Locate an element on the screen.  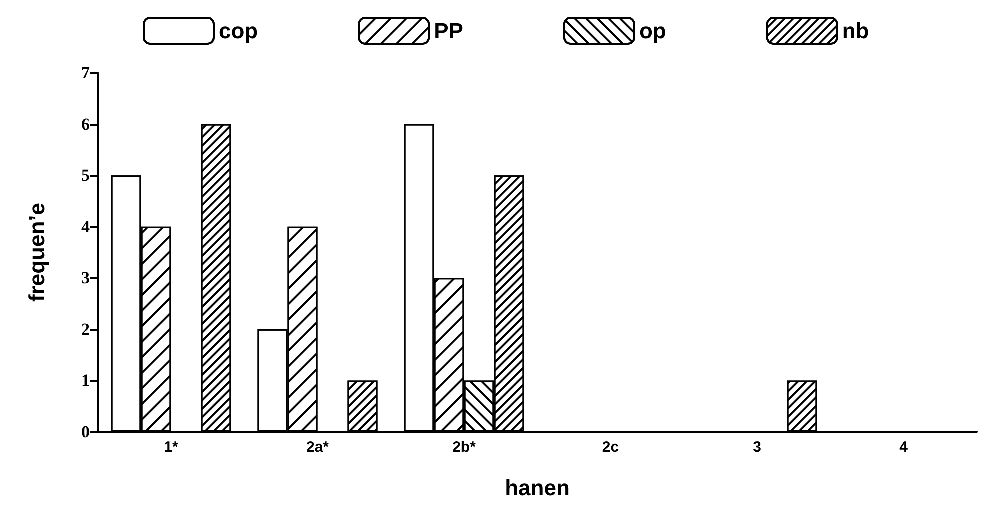
y-tick-label: 6 is located at coordinates (86, 124).